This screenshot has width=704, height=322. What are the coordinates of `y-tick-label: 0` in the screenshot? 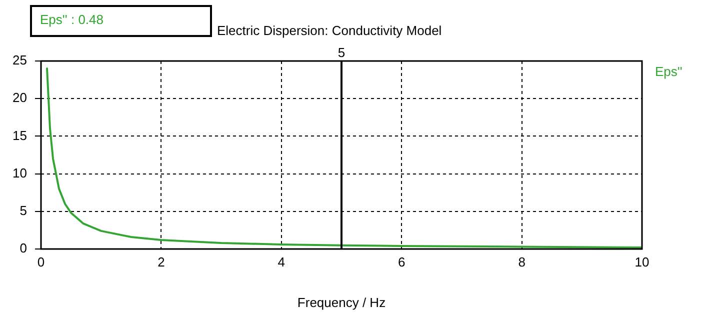 It's located at (23, 248).